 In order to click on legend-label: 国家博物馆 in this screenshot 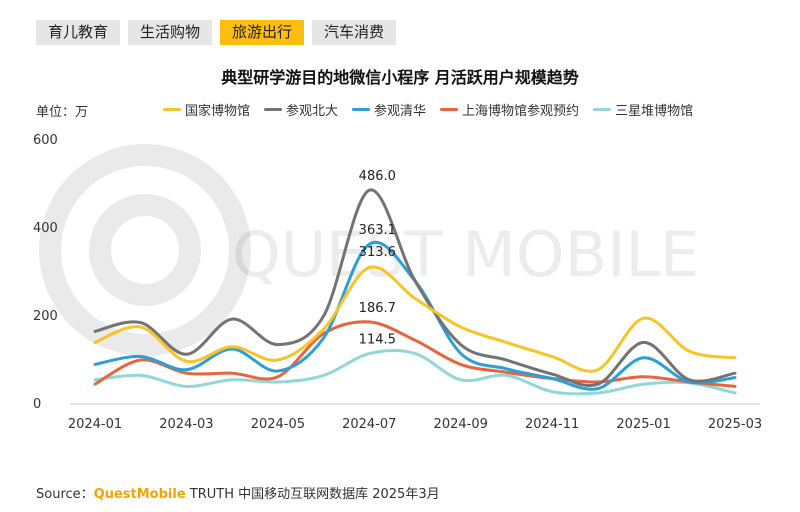, I will do `click(218, 111)`.